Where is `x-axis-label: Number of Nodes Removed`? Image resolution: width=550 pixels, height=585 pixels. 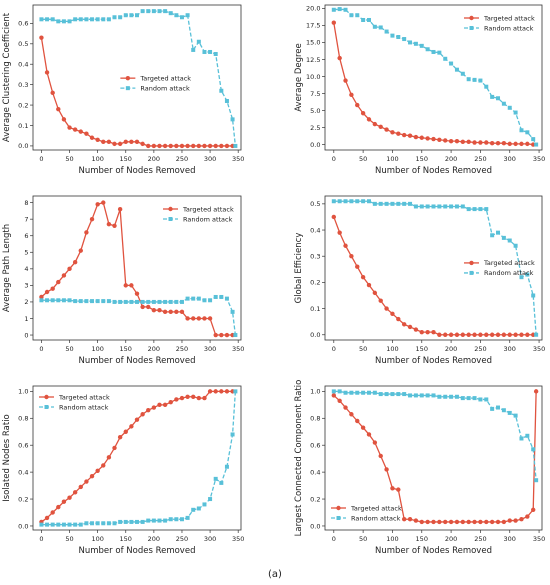 x-axis-label: Number of Nodes Removed is located at coordinates (433, 171).